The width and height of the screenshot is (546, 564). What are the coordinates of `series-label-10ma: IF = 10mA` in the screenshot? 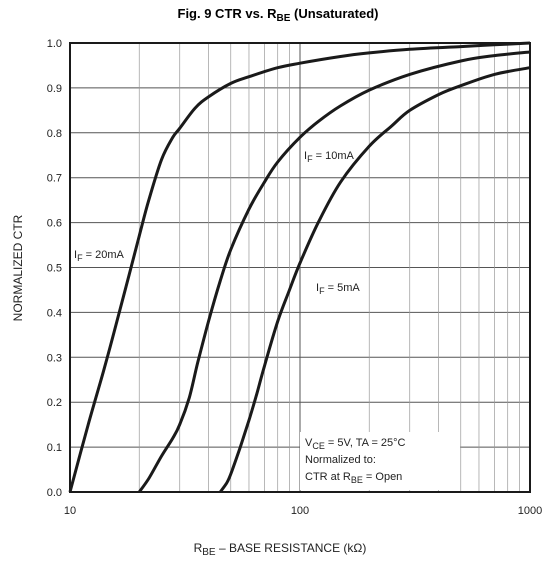 It's located at (329, 157).